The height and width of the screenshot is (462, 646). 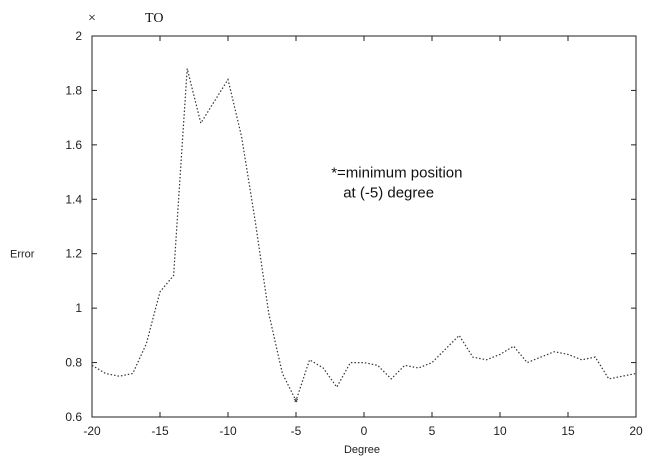 I want to click on x-tick-label: -20, so click(x=92, y=431).